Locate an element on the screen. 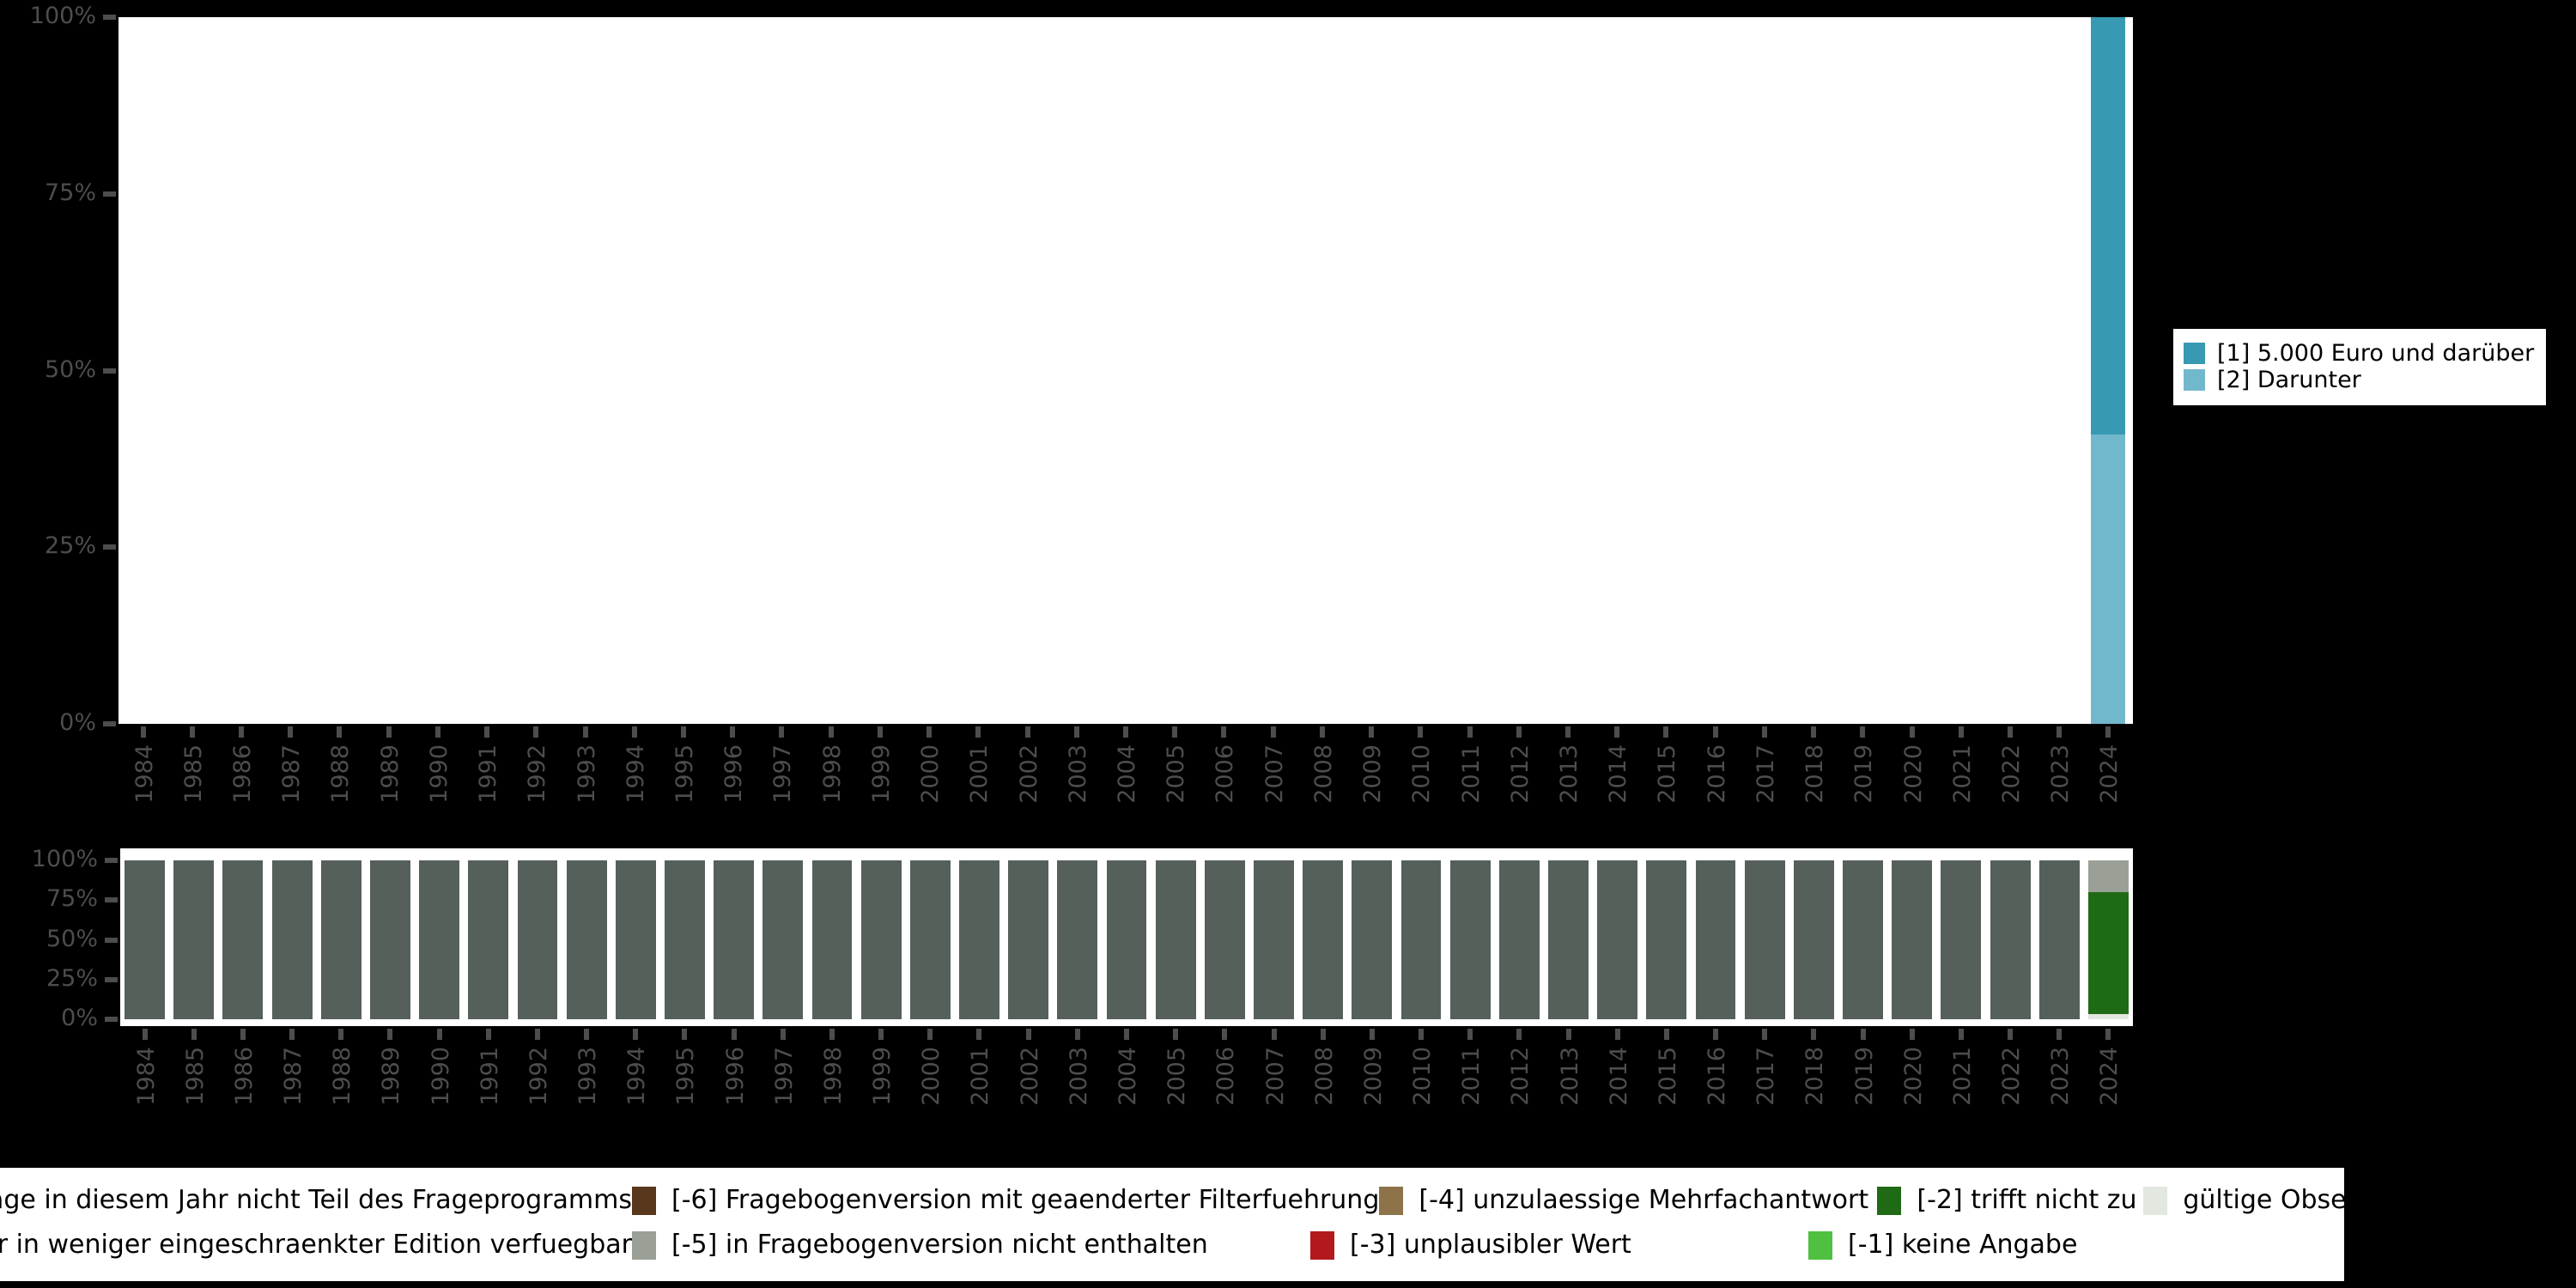 The width and height of the screenshot is (2576, 1288). top-chart-y-tick-label: 25% is located at coordinates (70, 546).